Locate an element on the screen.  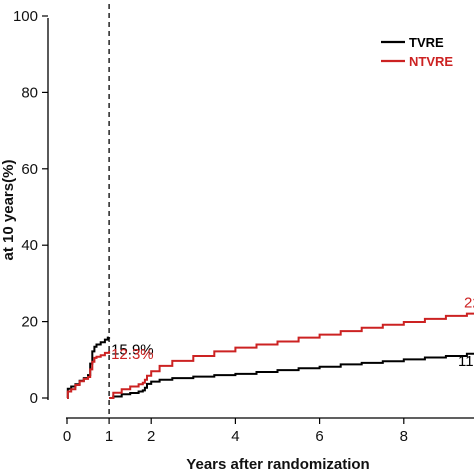
legend-label-ntvre: NTVRE is located at coordinates (431, 61).